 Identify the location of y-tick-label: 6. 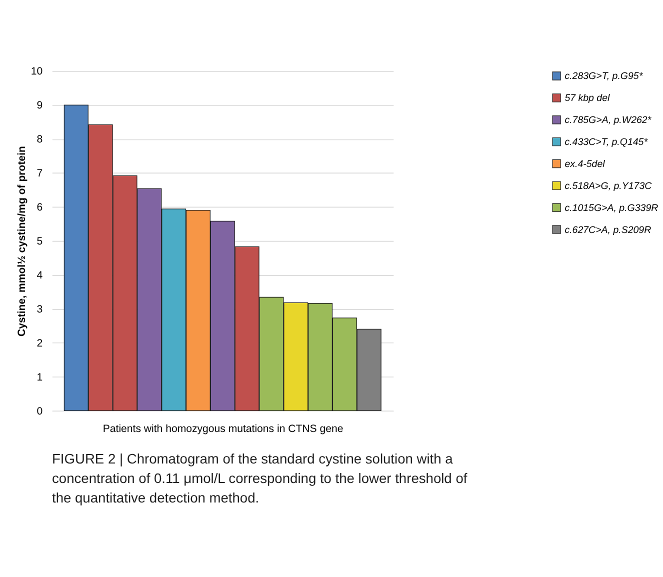
(39, 208).